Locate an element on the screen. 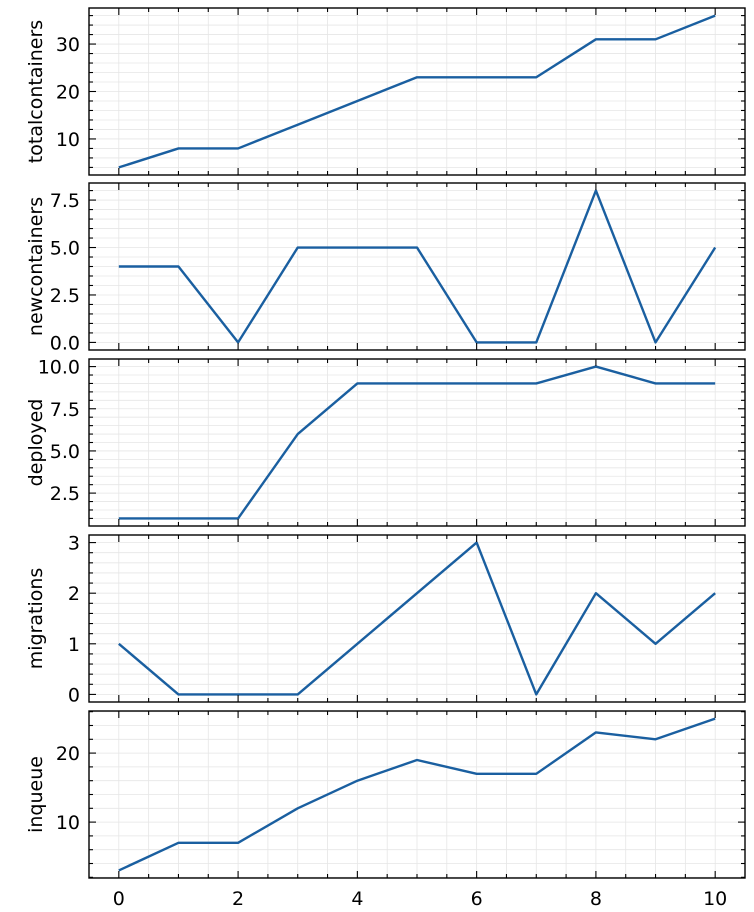  y-axis-label: totalcontainers is located at coordinates (36, 91).